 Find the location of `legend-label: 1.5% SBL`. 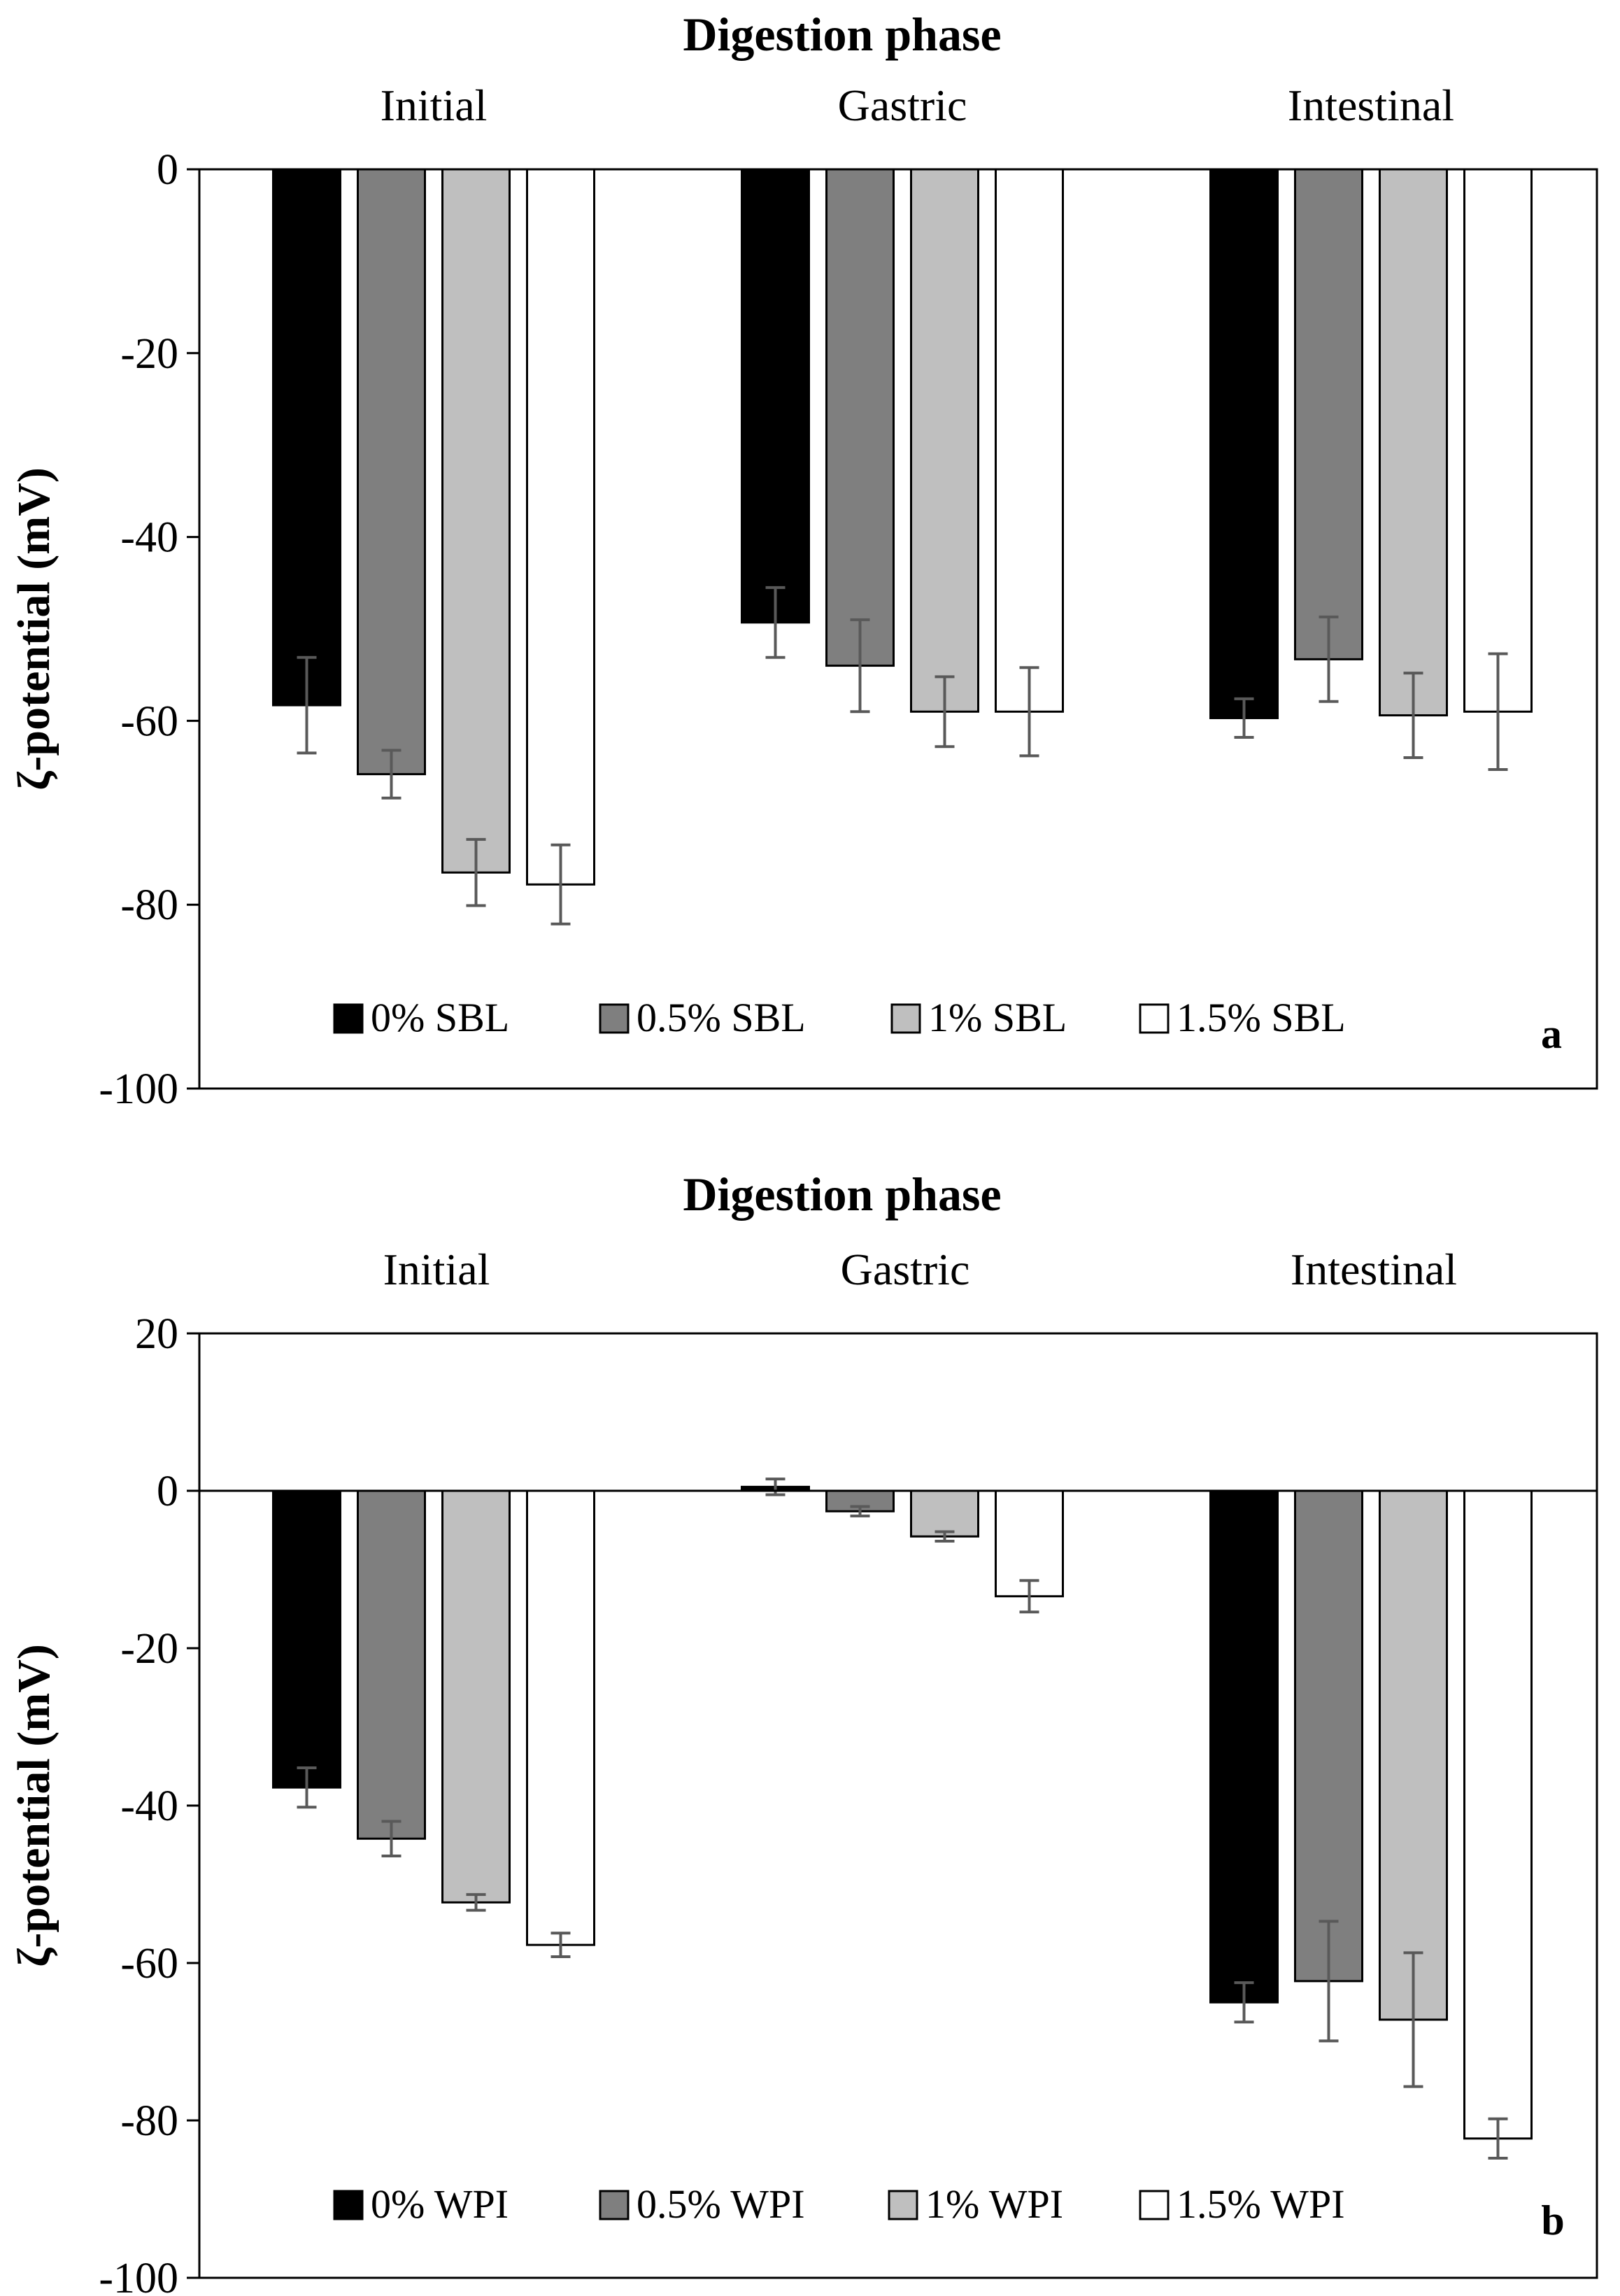

legend-label: 1.5% SBL is located at coordinates (1261, 1017).